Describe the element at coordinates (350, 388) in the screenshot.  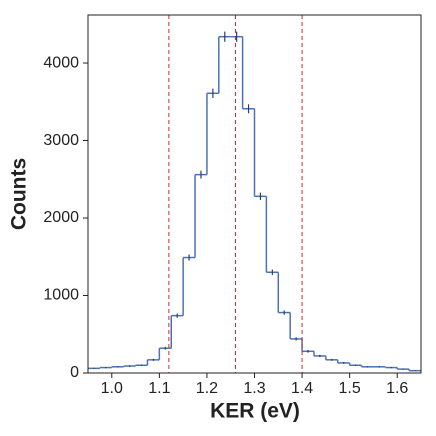
I see `x-tick-label: 1.5` at that location.